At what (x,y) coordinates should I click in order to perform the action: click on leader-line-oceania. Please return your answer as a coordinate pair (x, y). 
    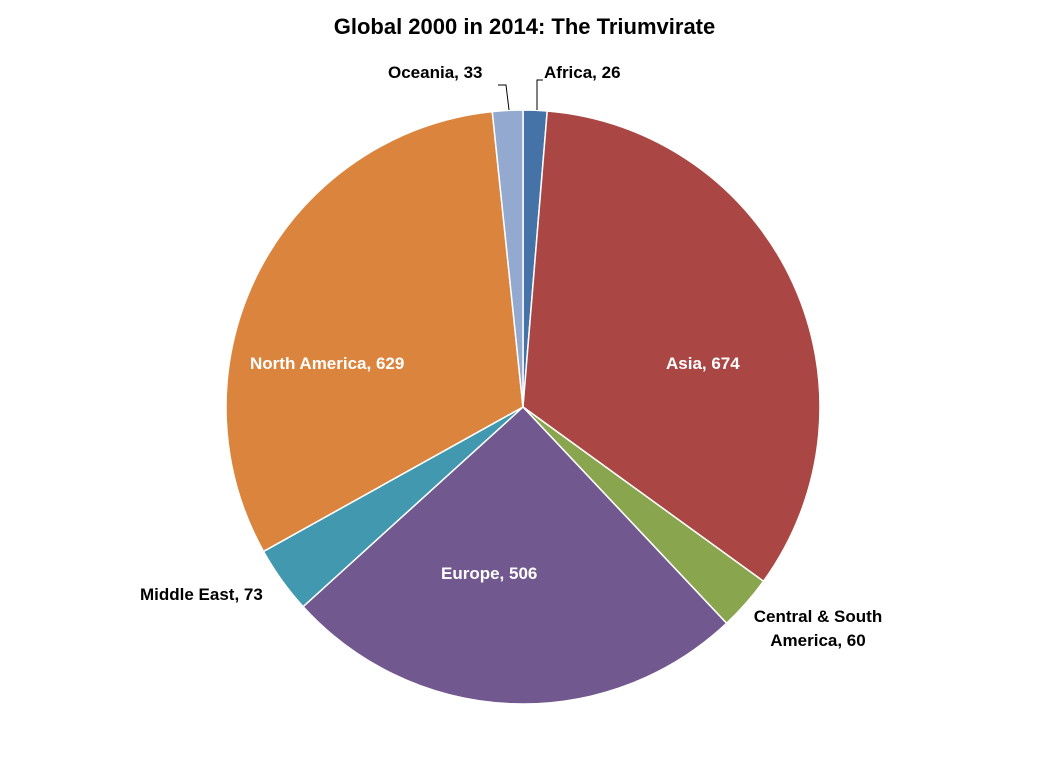
    Looking at the image, I should click on (504, 97).